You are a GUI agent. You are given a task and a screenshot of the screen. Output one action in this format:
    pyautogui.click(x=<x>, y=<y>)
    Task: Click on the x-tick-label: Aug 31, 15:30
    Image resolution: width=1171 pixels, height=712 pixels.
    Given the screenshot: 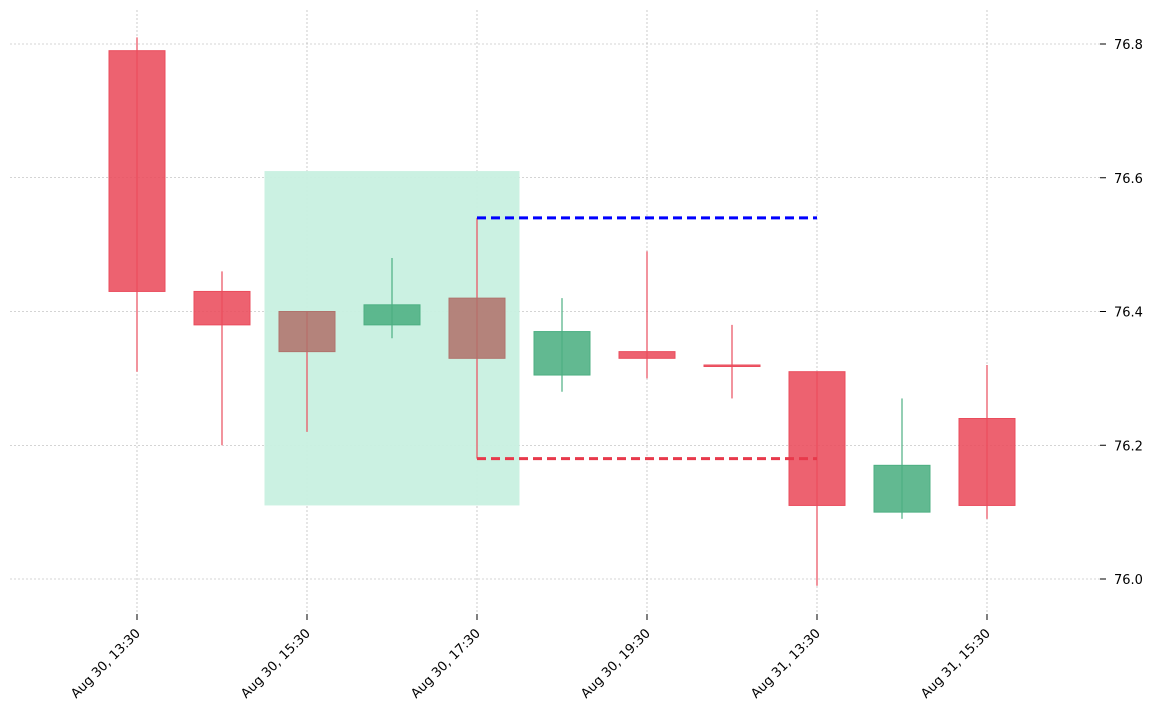 What is the action you would take?
    pyautogui.click(x=956, y=664)
    